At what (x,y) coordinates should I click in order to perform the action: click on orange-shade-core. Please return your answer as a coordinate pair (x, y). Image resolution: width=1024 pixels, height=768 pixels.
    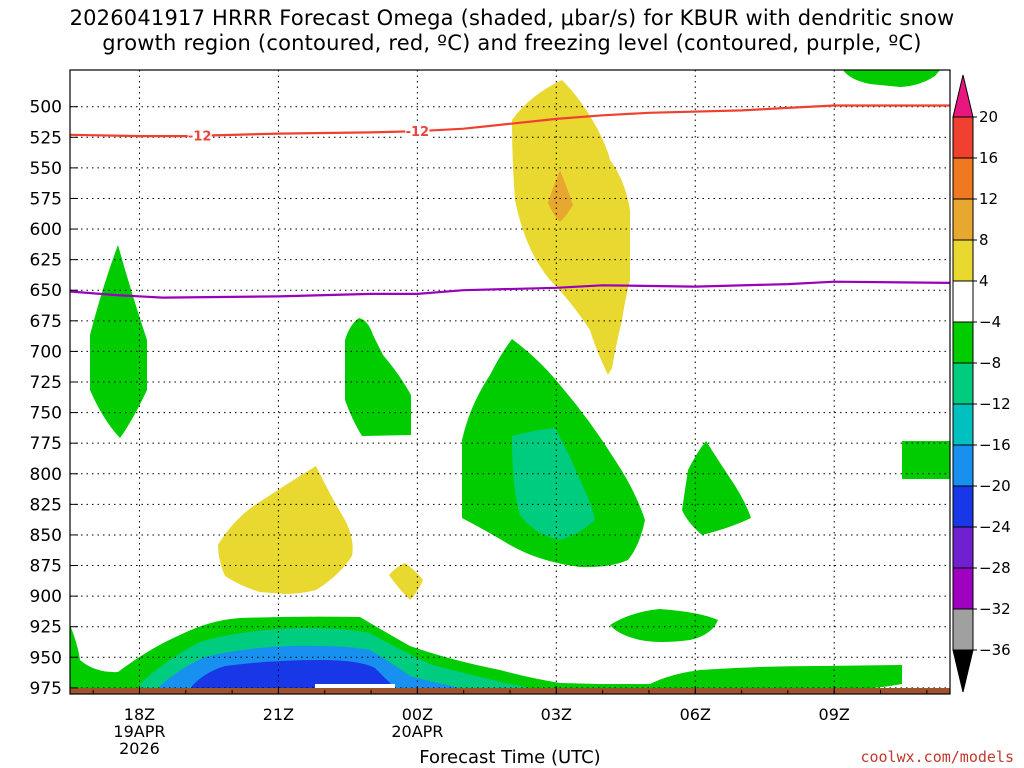
    Looking at the image, I should click on (560, 196).